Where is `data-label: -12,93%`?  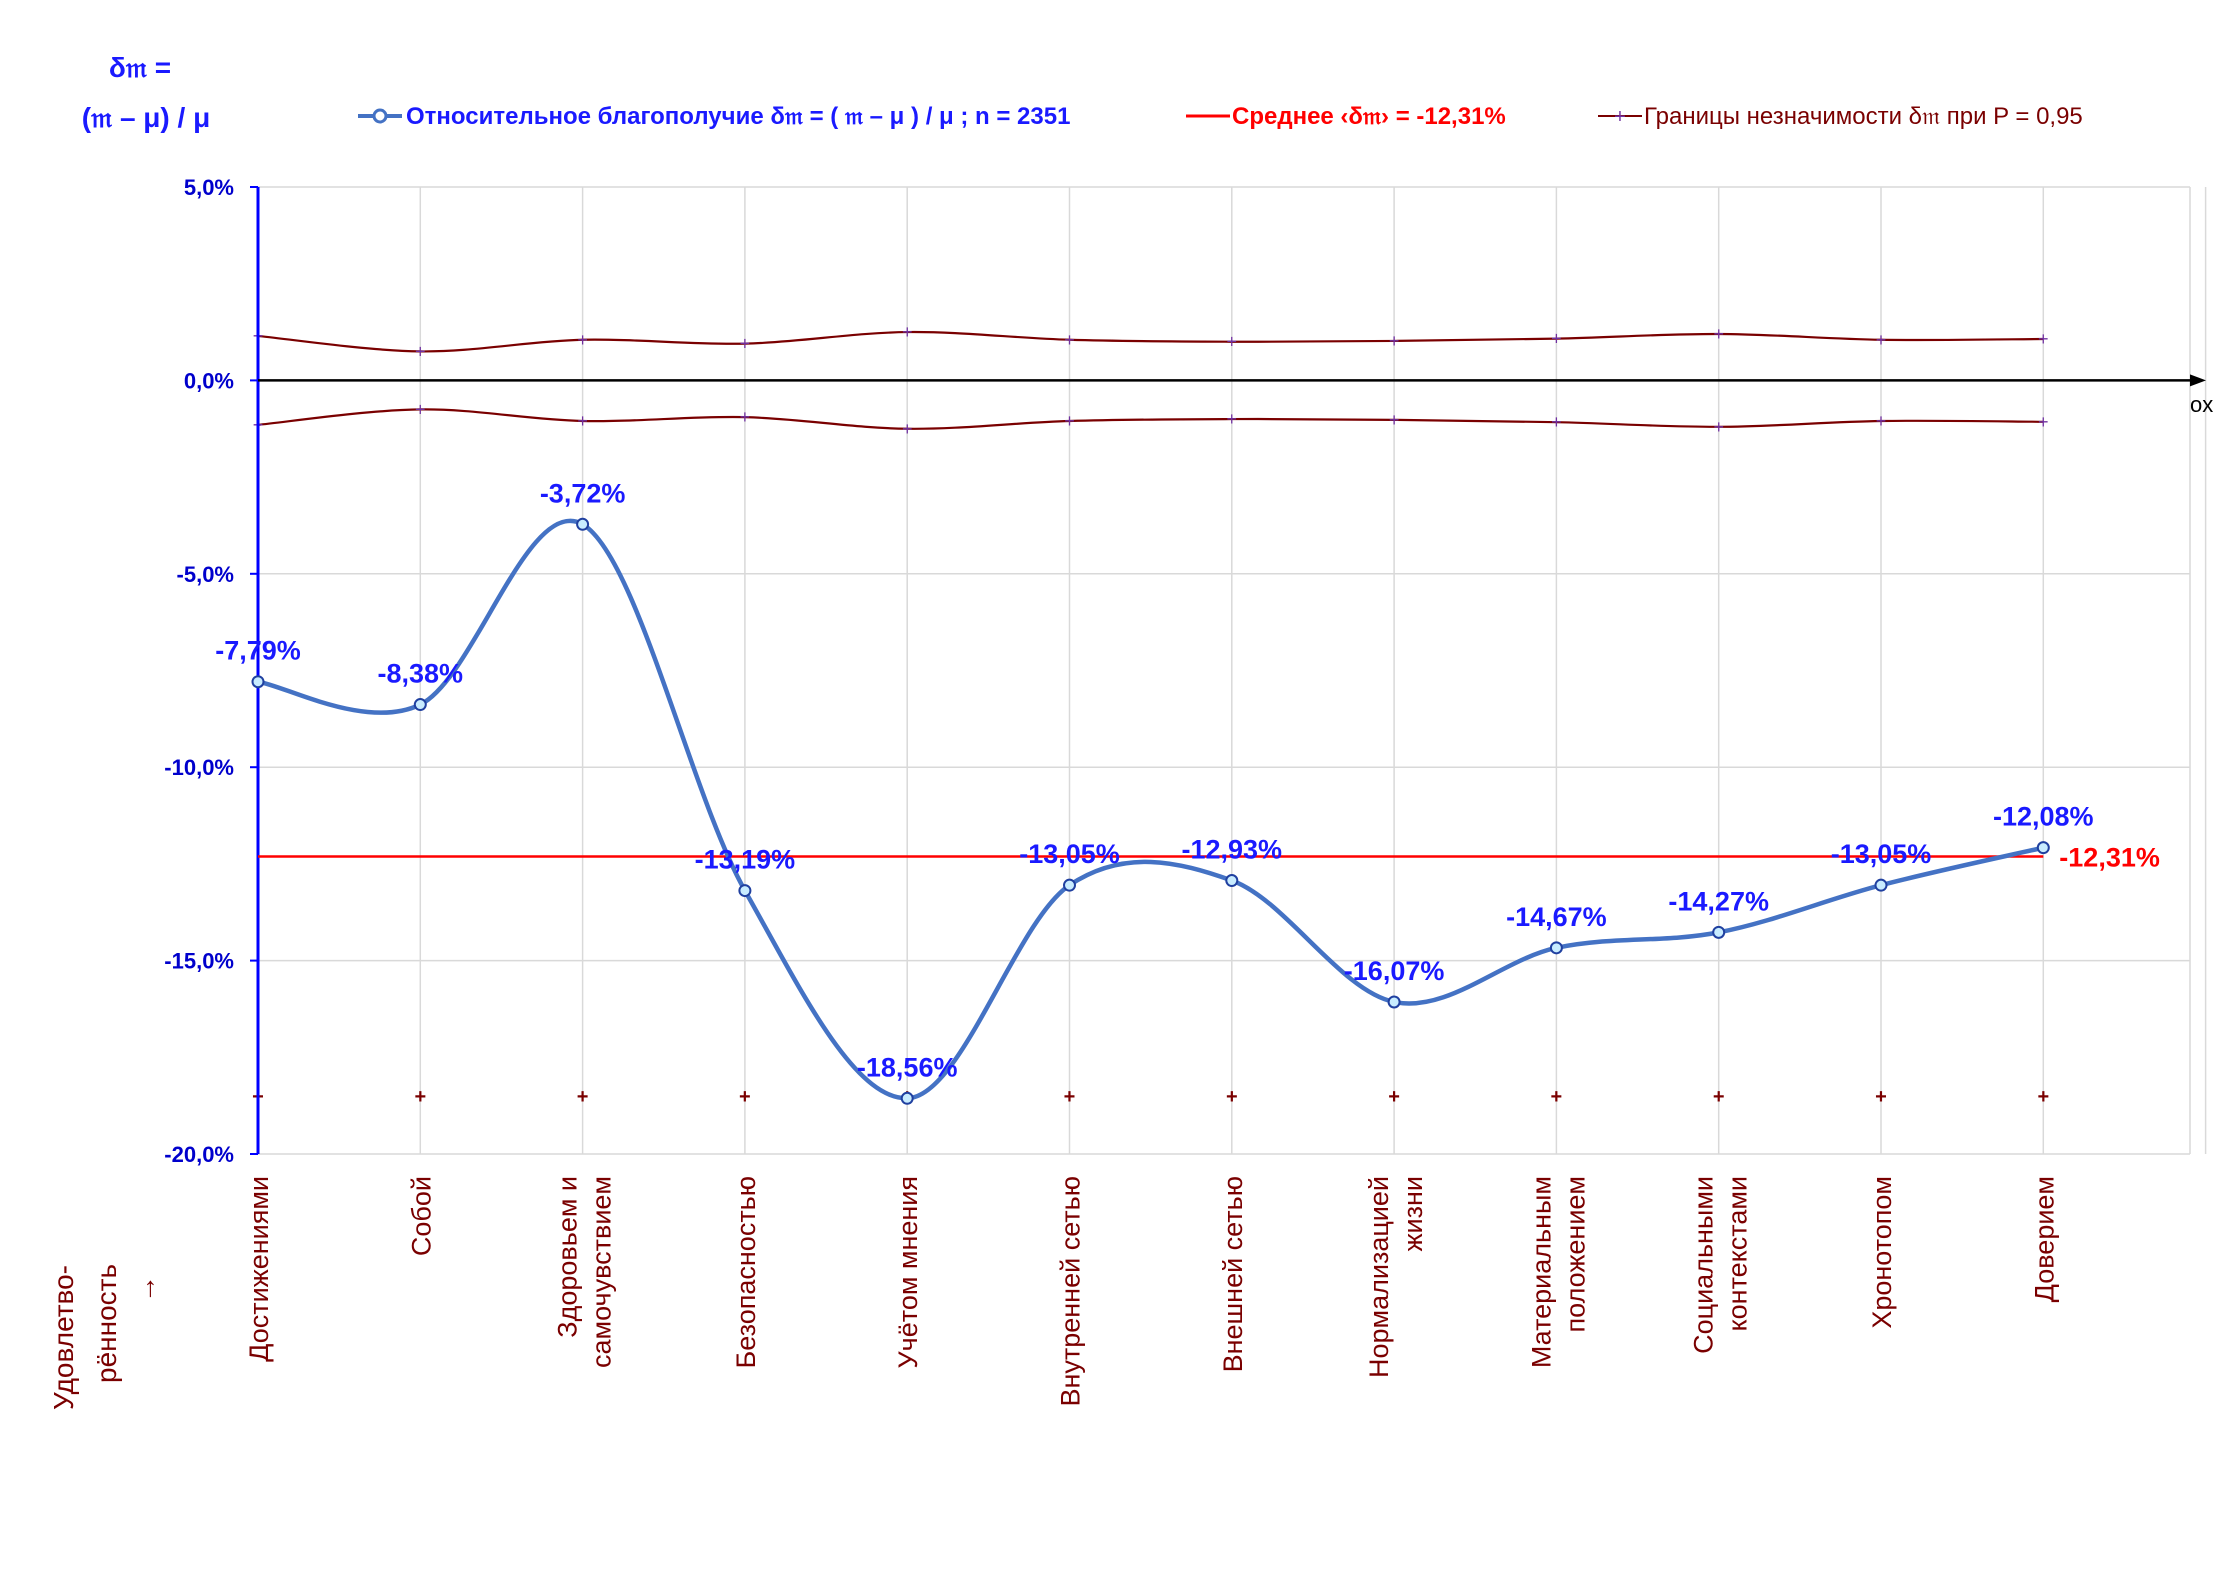
data-label: -12,93% is located at coordinates (1232, 850).